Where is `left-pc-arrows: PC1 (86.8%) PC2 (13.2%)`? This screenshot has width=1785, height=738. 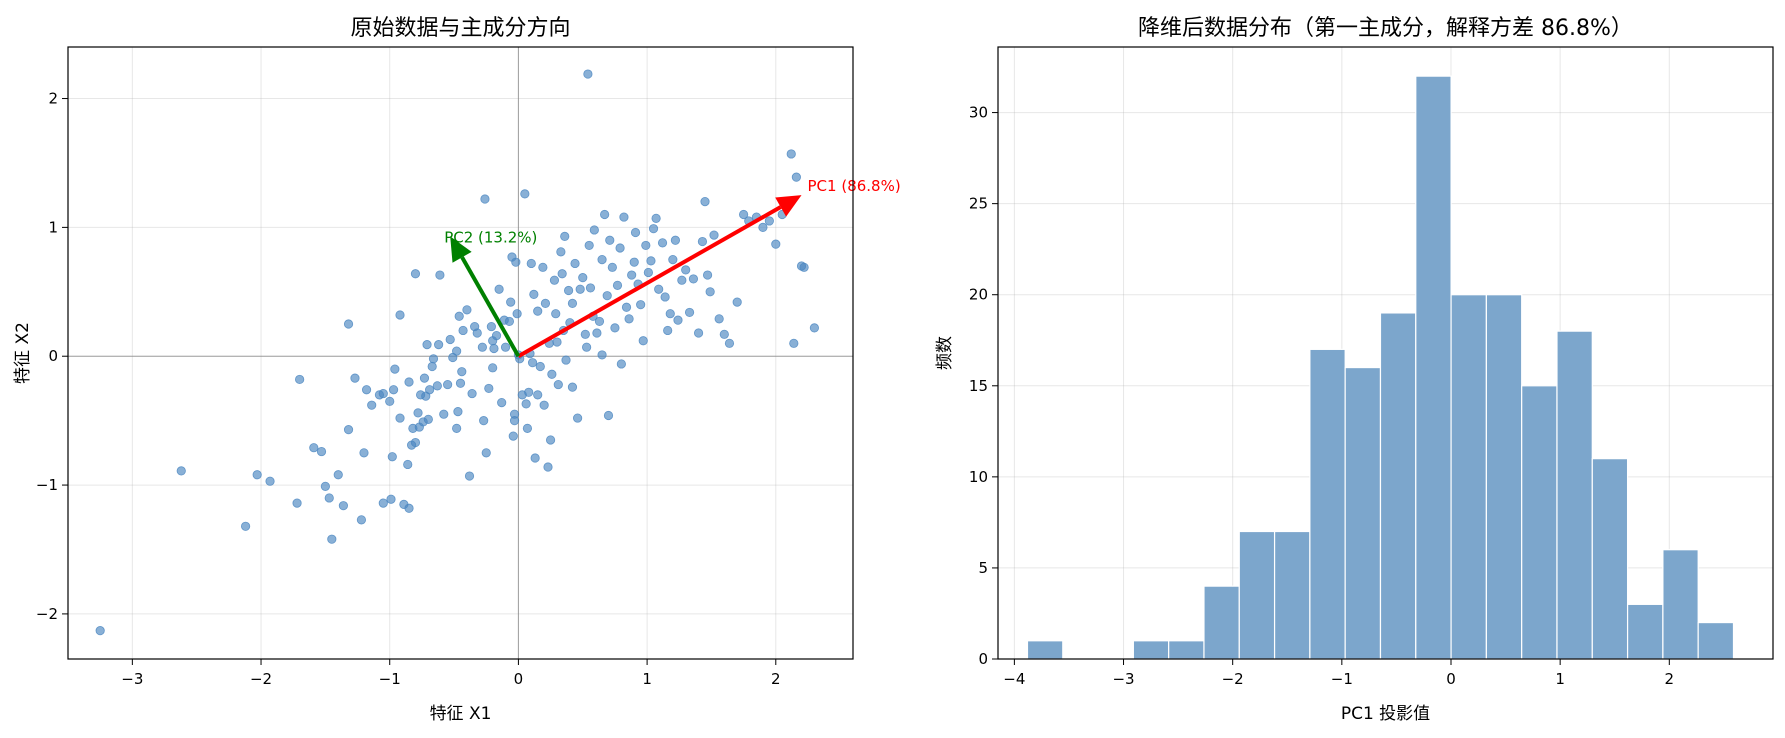
left-pc-arrows: PC1 (86.8%) PC2 (13.2%) is located at coordinates (672, 267).